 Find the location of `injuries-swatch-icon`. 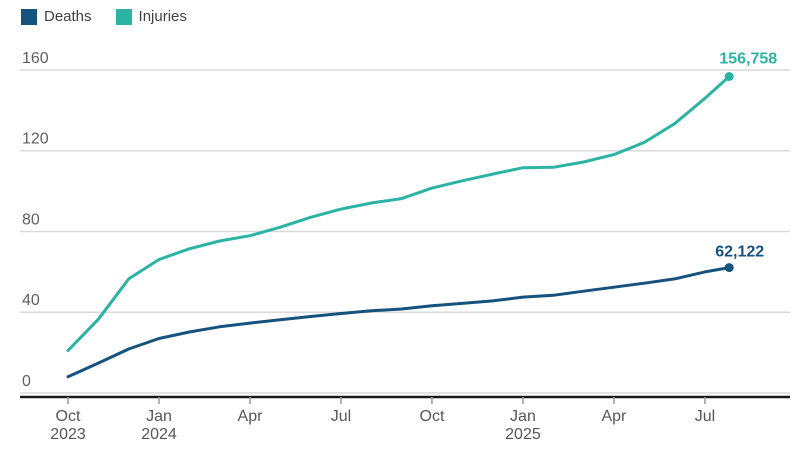

injuries-swatch-icon is located at coordinates (123, 16).